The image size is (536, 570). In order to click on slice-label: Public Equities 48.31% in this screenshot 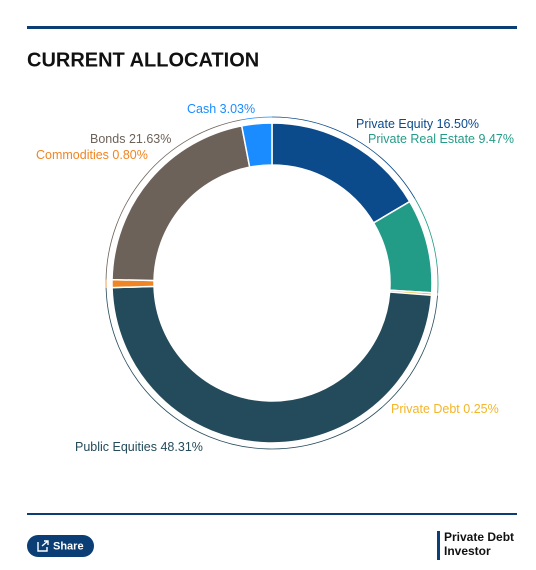, I will do `click(139, 447)`.